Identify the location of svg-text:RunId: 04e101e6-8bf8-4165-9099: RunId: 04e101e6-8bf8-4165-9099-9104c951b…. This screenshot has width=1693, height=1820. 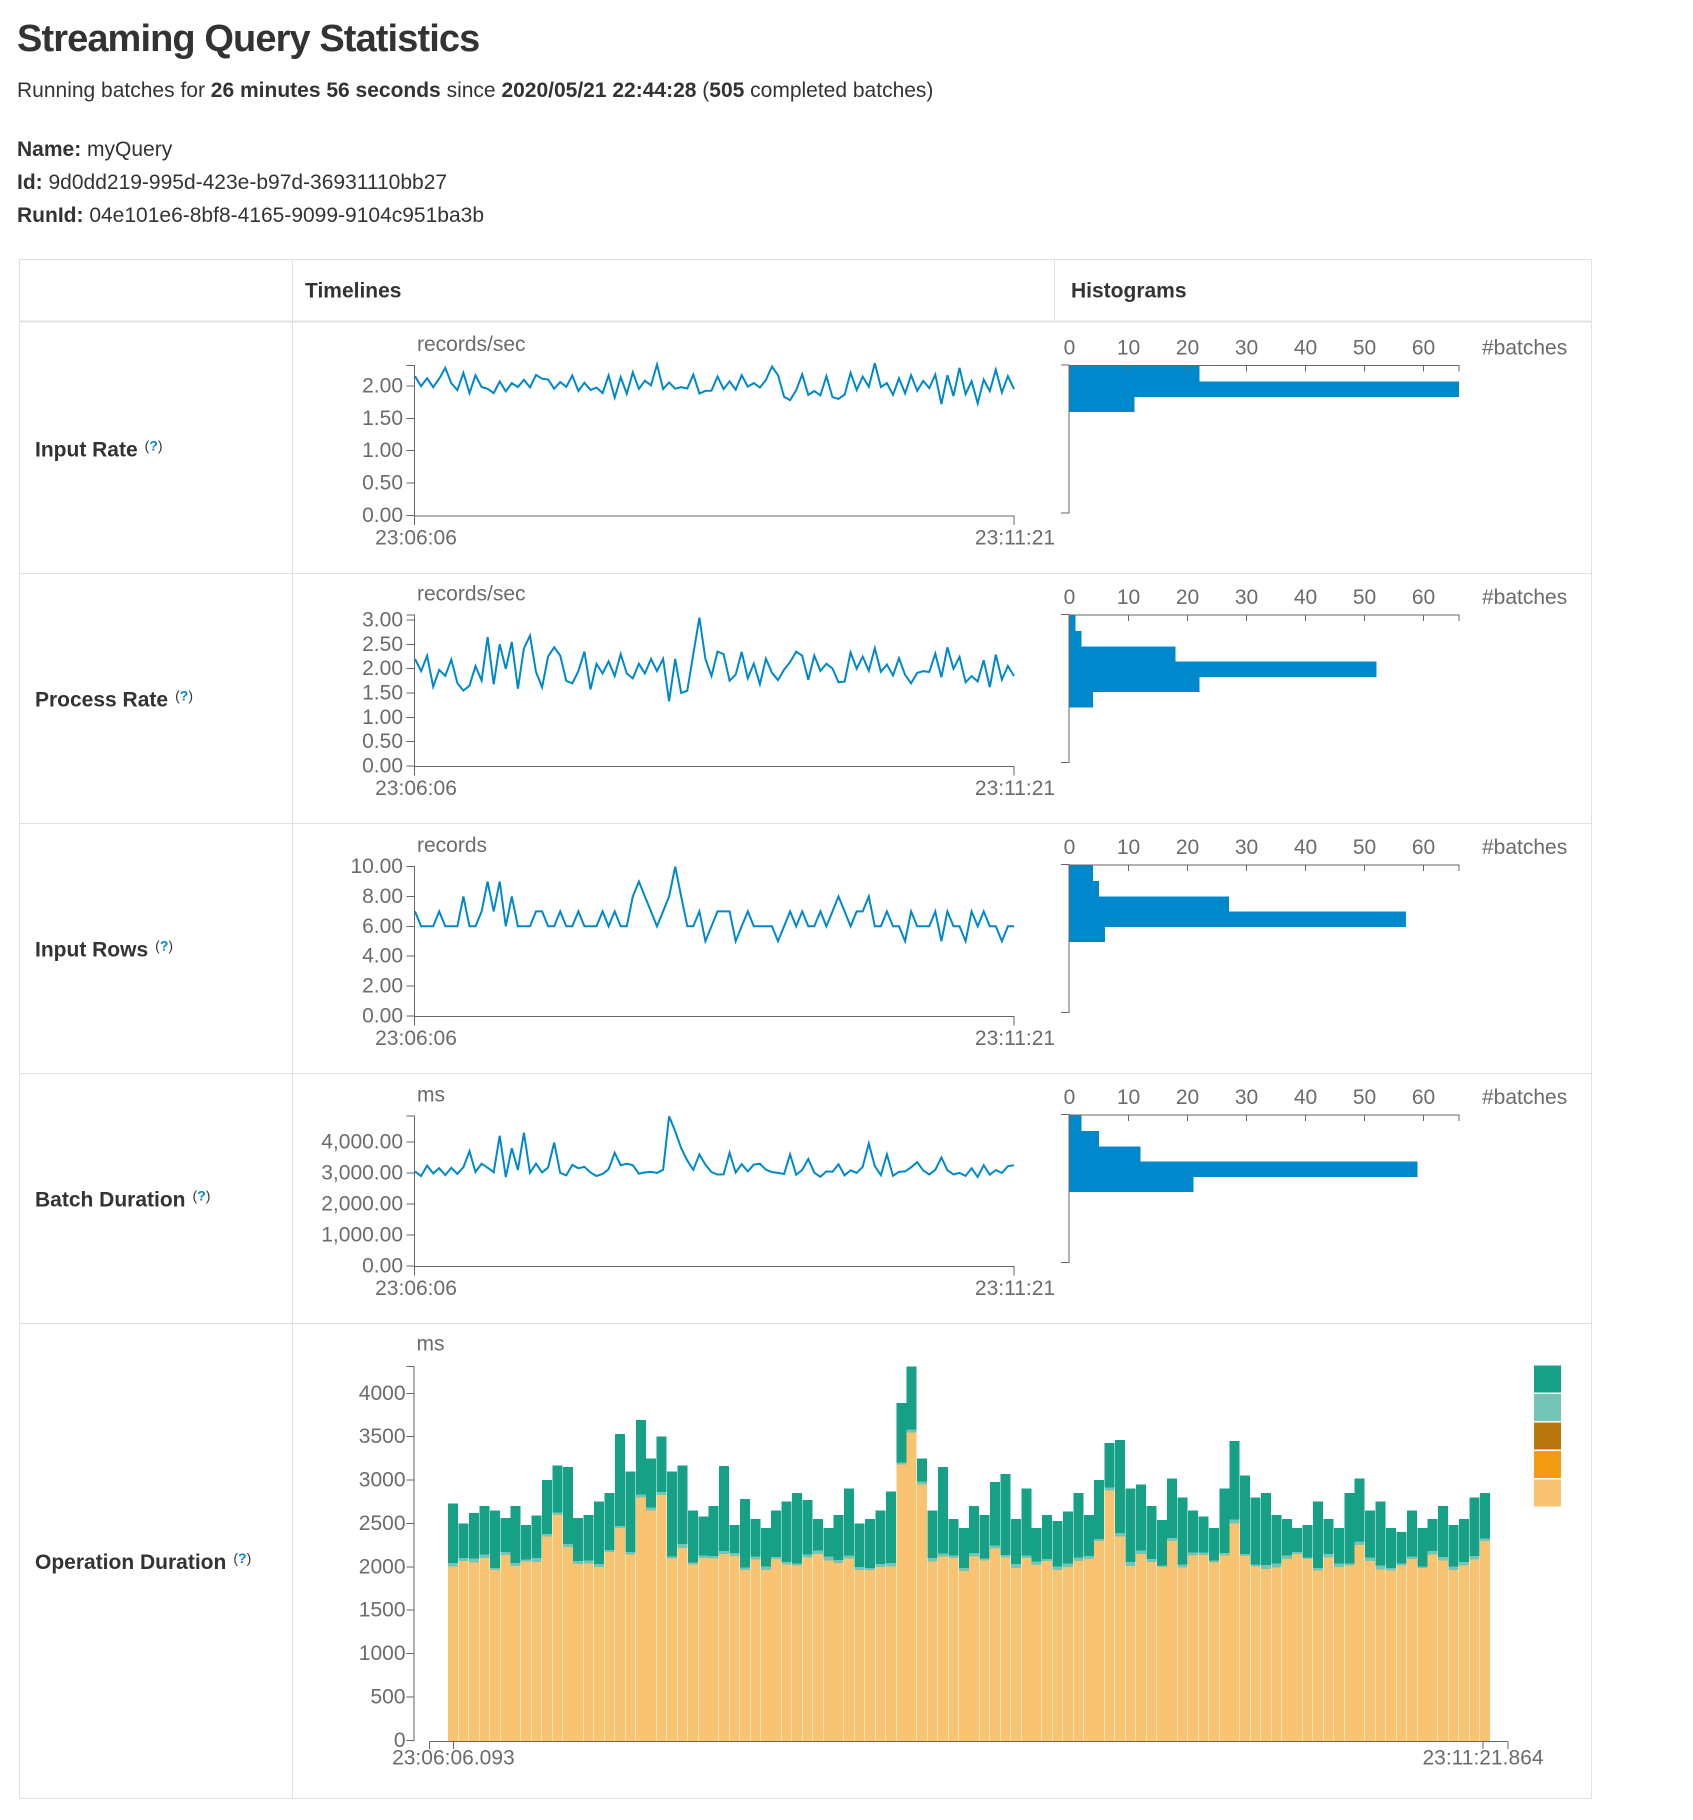
(250, 215).